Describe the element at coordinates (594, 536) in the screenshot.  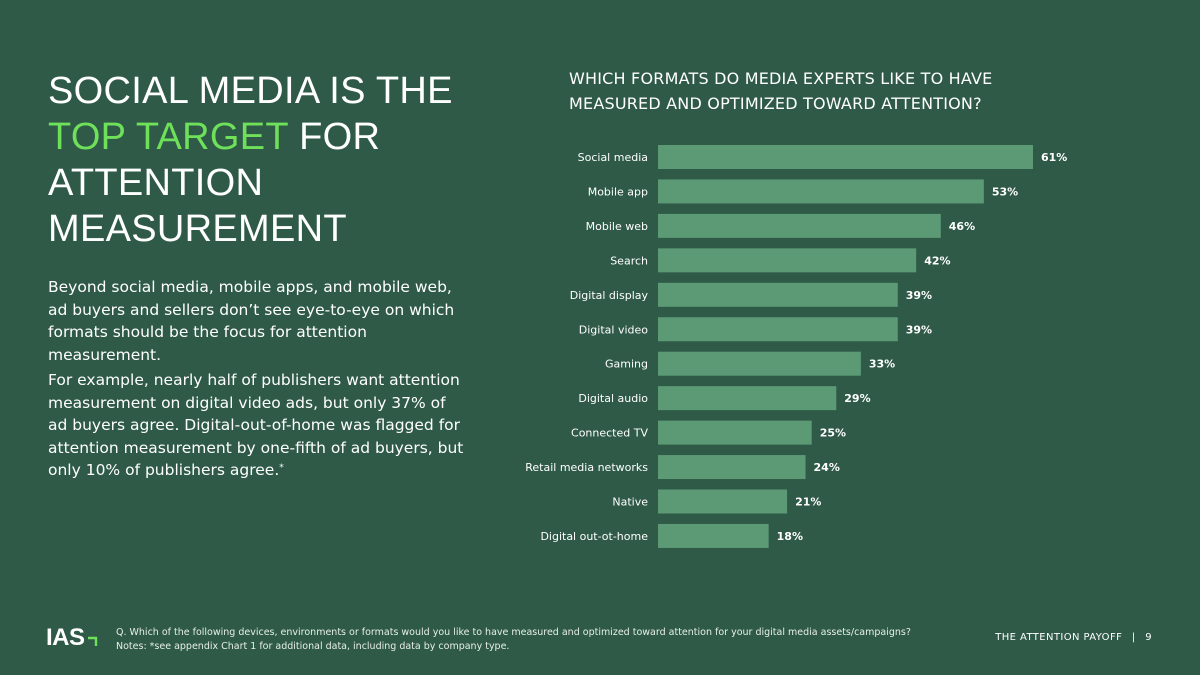
I see `category-label: Digital out-ot-home` at that location.